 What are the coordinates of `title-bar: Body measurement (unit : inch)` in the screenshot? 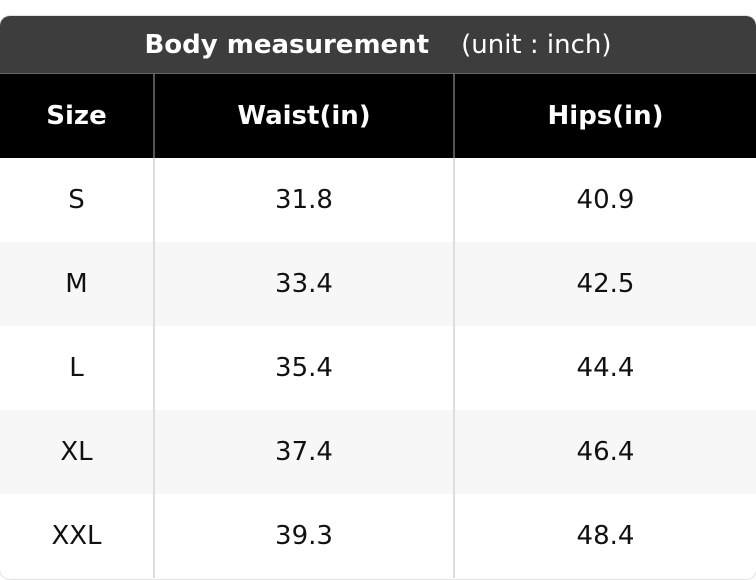 It's located at (378, 45).